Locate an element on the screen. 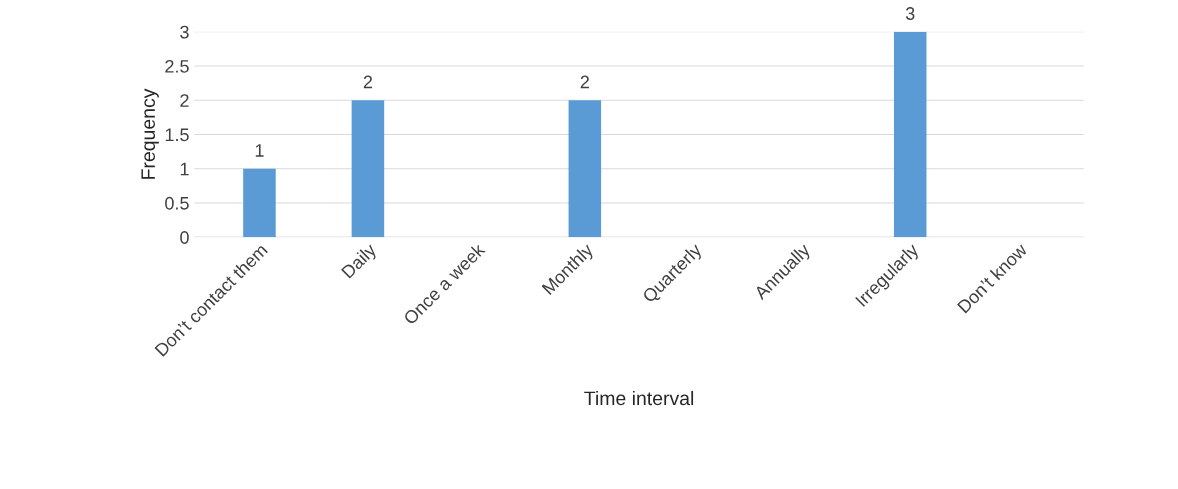  y-tick-label: 0 is located at coordinates (184, 237).